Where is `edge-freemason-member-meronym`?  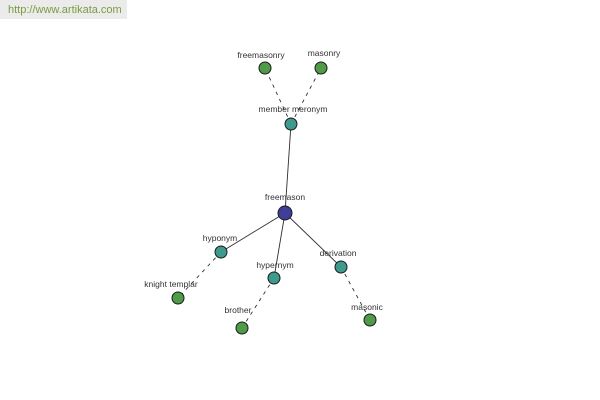
edge-freemason-member-meronym is located at coordinates (288, 168).